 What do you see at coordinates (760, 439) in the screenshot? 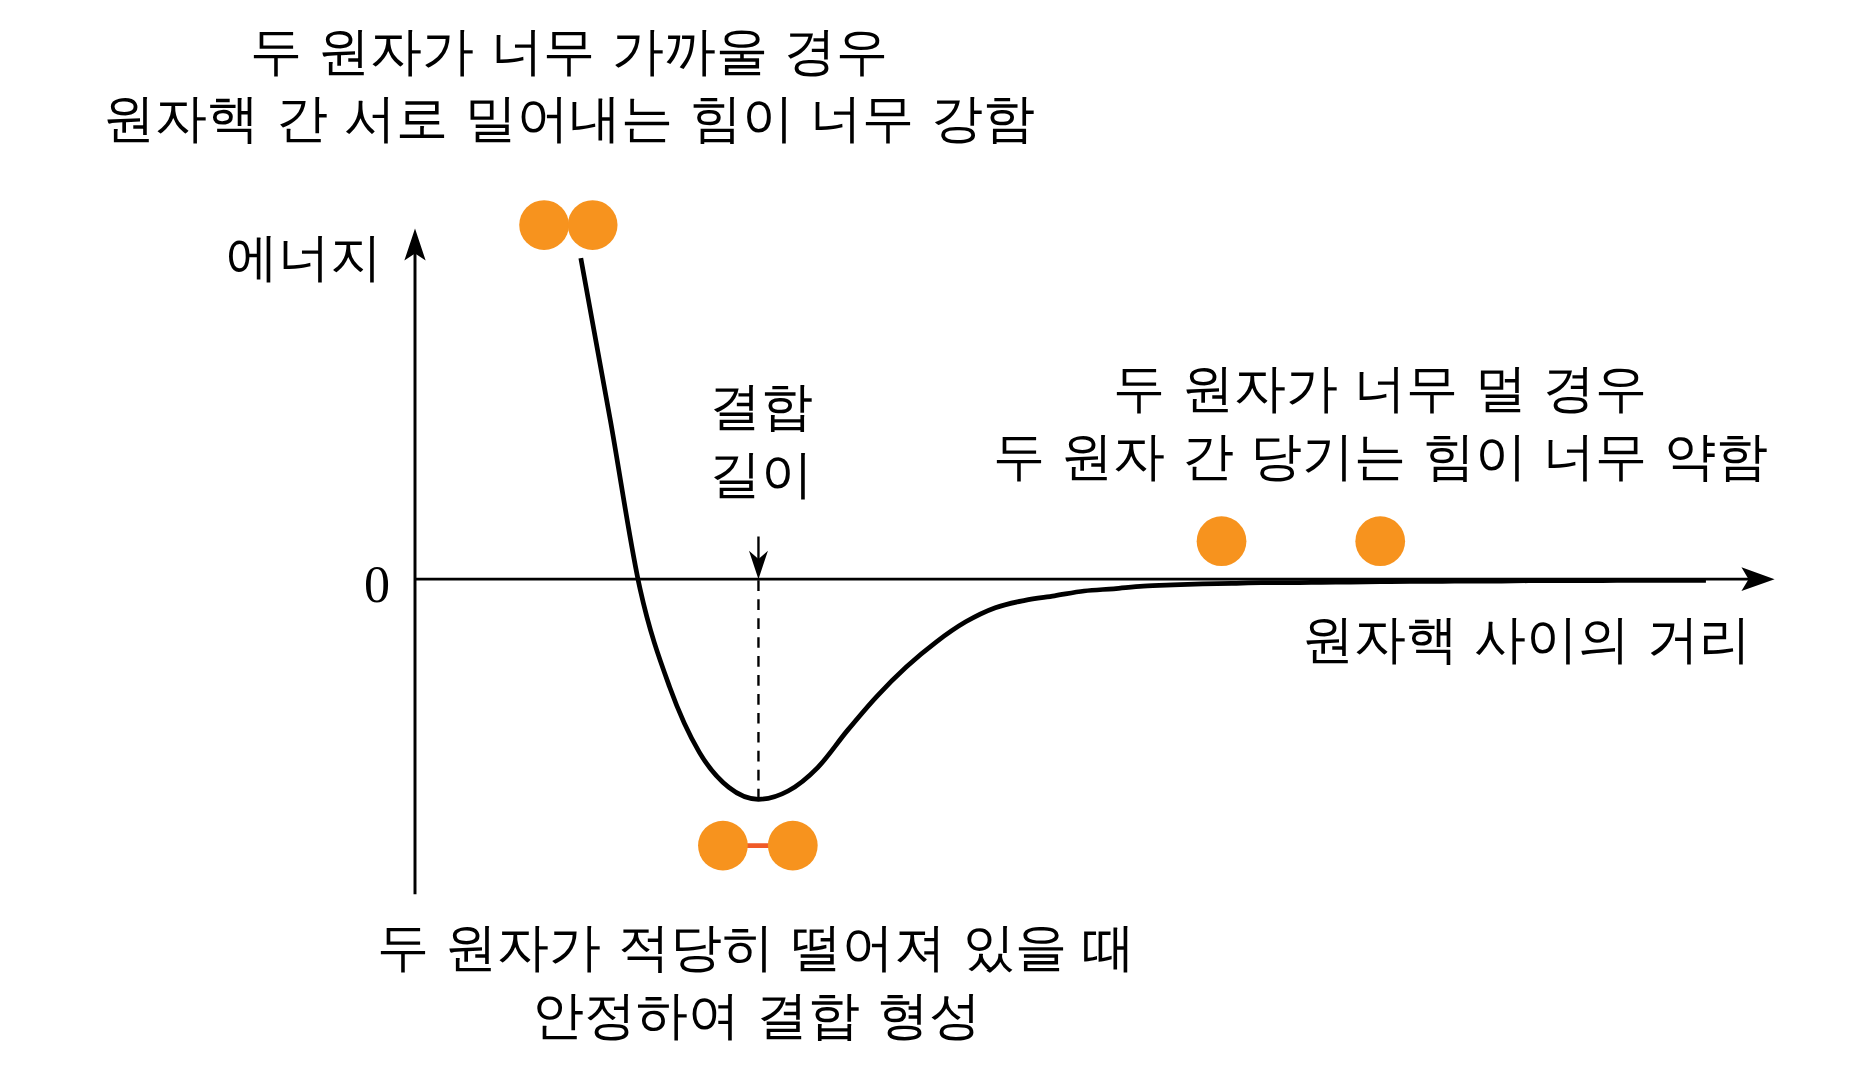
I see `annotation: 결합 길이` at bounding box center [760, 439].